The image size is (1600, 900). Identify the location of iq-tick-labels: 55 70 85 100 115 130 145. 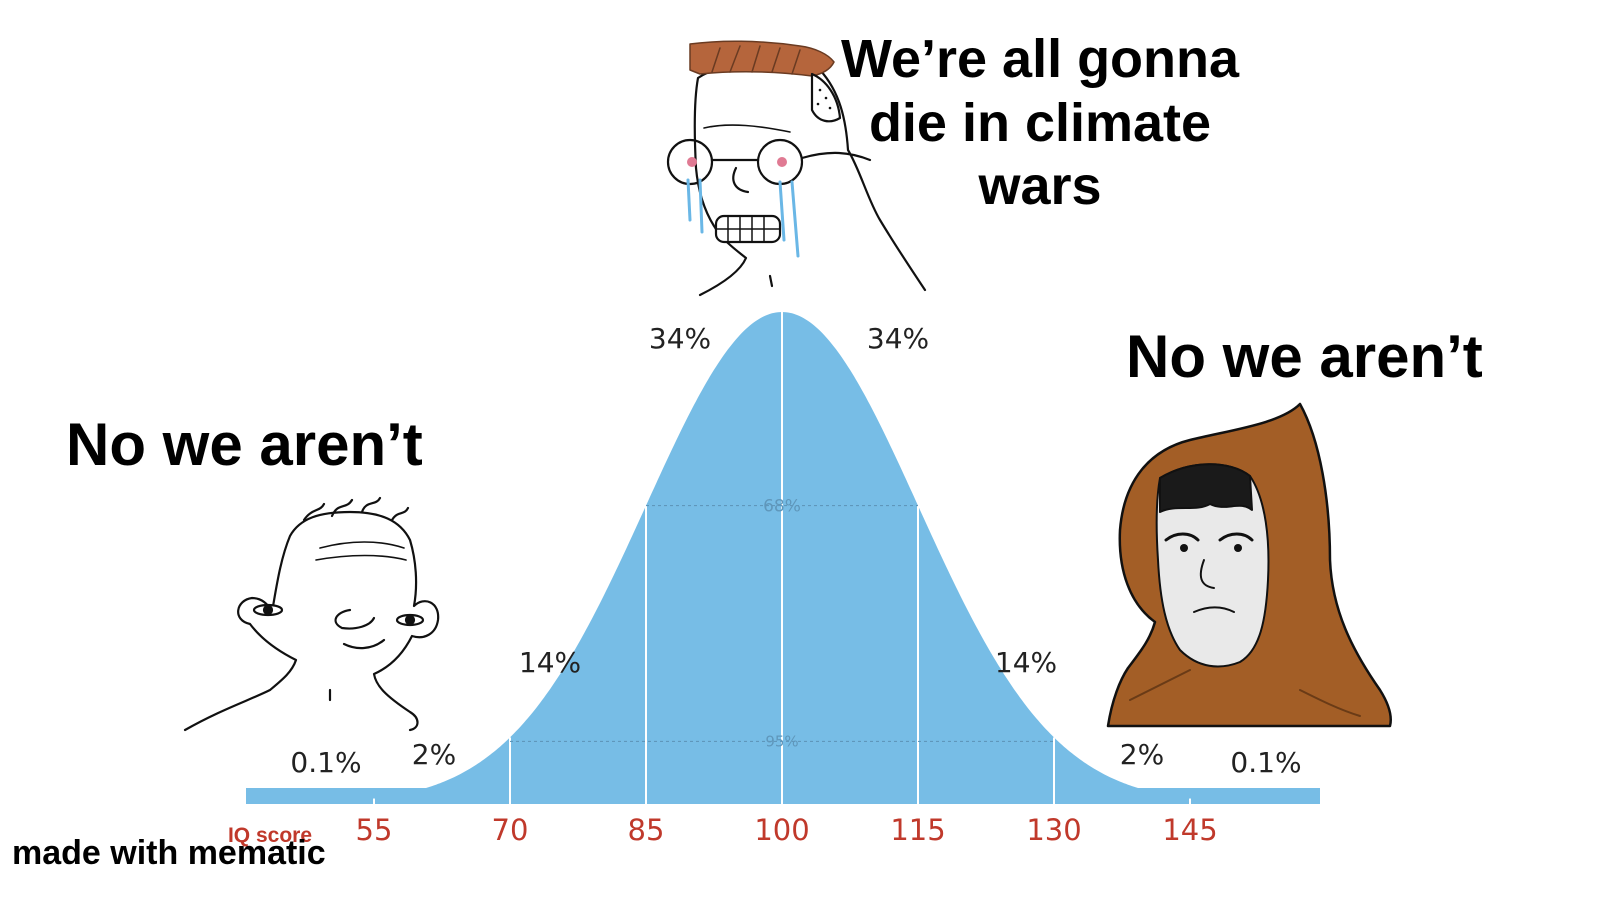
(787, 830).